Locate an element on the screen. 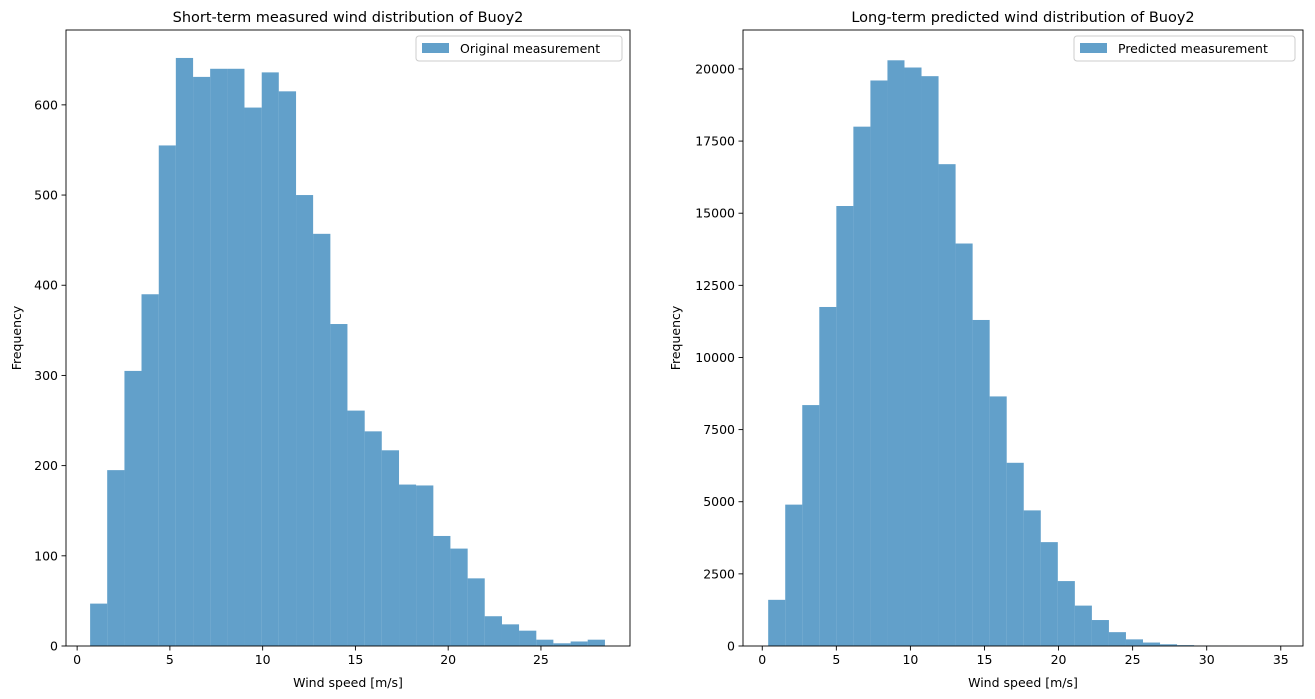 This screenshot has height=699, width=1315. legend: Predicted measurement is located at coordinates (1184, 48).